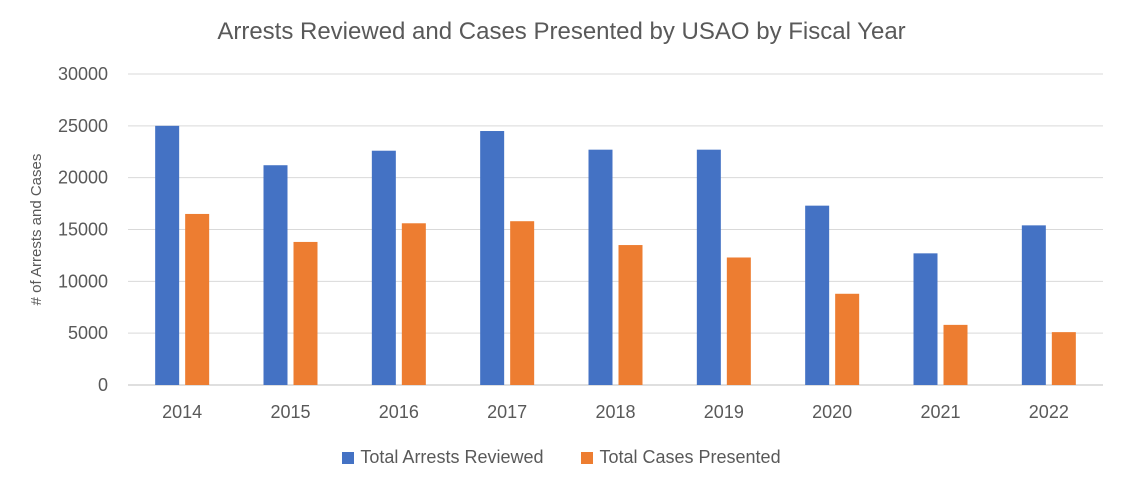 The width and height of the screenshot is (1123, 486). I want to click on bar-cases-2016, so click(413, 304).